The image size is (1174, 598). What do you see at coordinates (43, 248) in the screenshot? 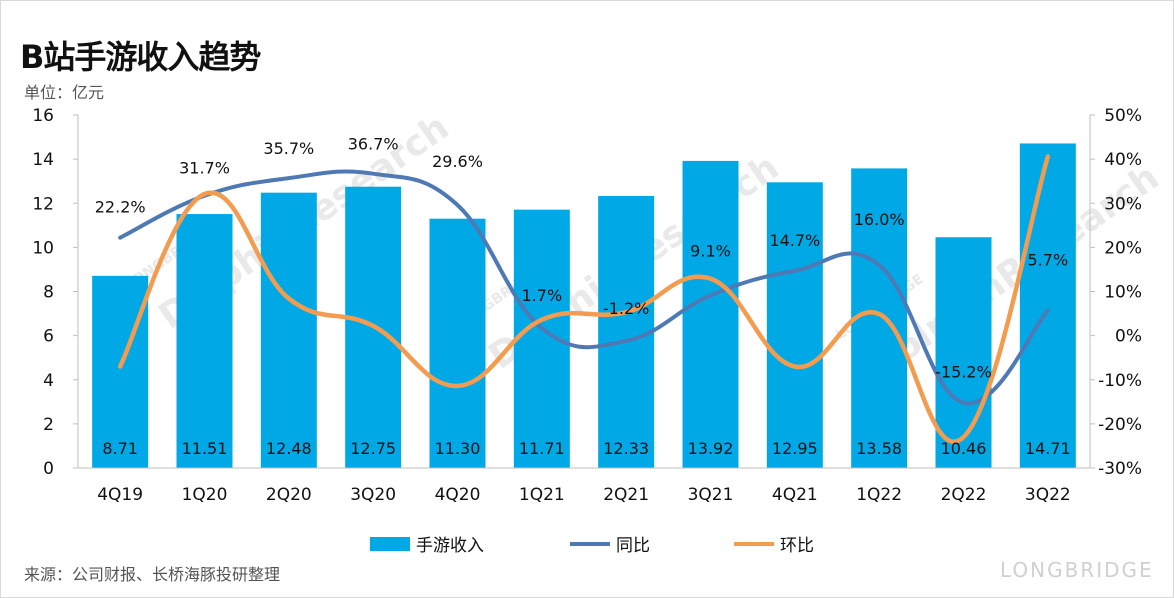
I see `y-left-tick-label: 10` at bounding box center [43, 248].